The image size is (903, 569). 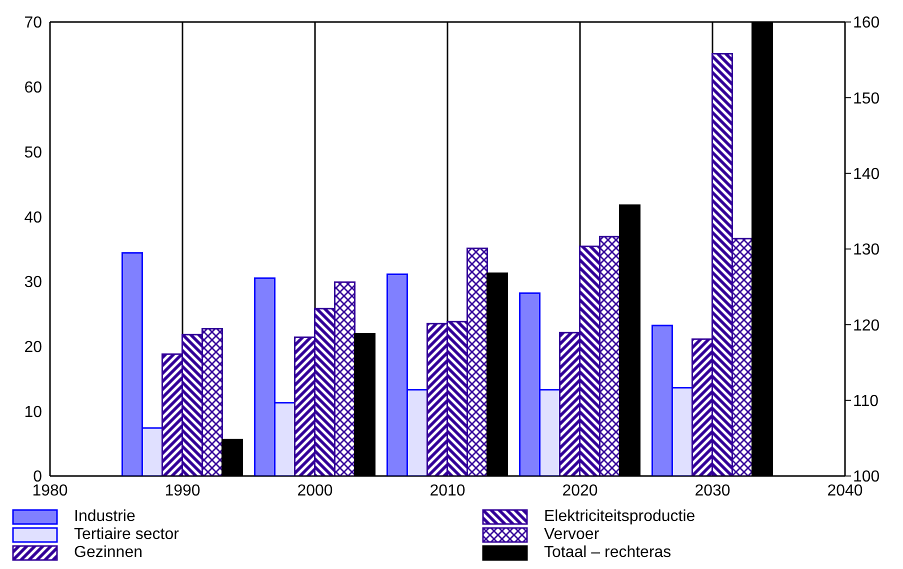 What do you see at coordinates (620, 517) in the screenshot?
I see `legend-label: Elektriciteitsproductie` at bounding box center [620, 517].